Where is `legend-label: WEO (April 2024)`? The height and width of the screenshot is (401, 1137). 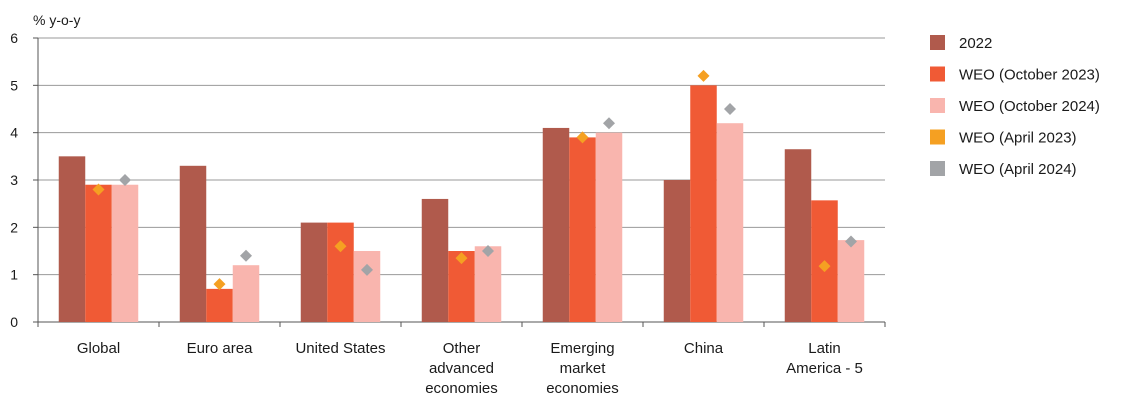
legend-label: WEO (April 2024) is located at coordinates (1018, 169).